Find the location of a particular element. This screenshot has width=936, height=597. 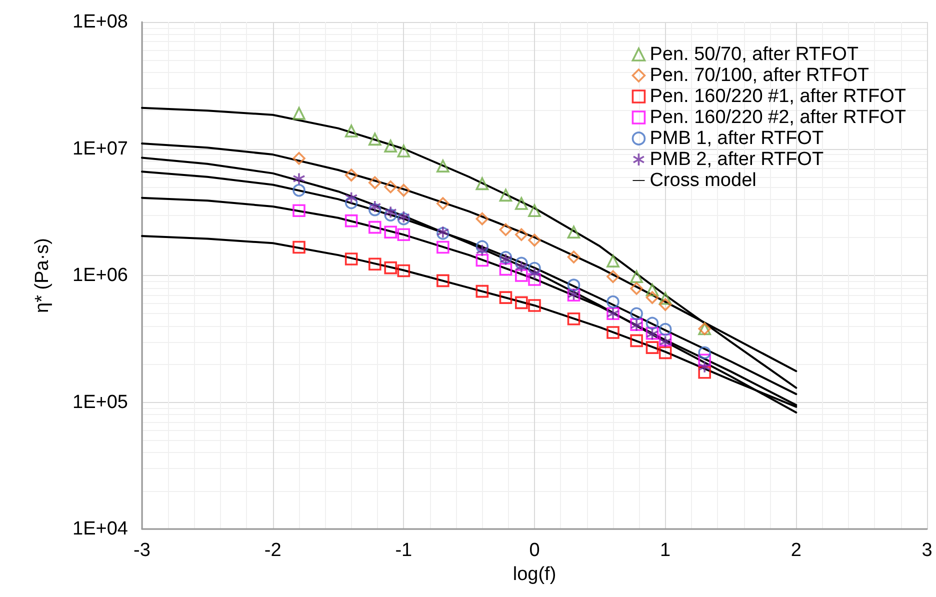

x-axis-title: log(f) is located at coordinates (534, 574).